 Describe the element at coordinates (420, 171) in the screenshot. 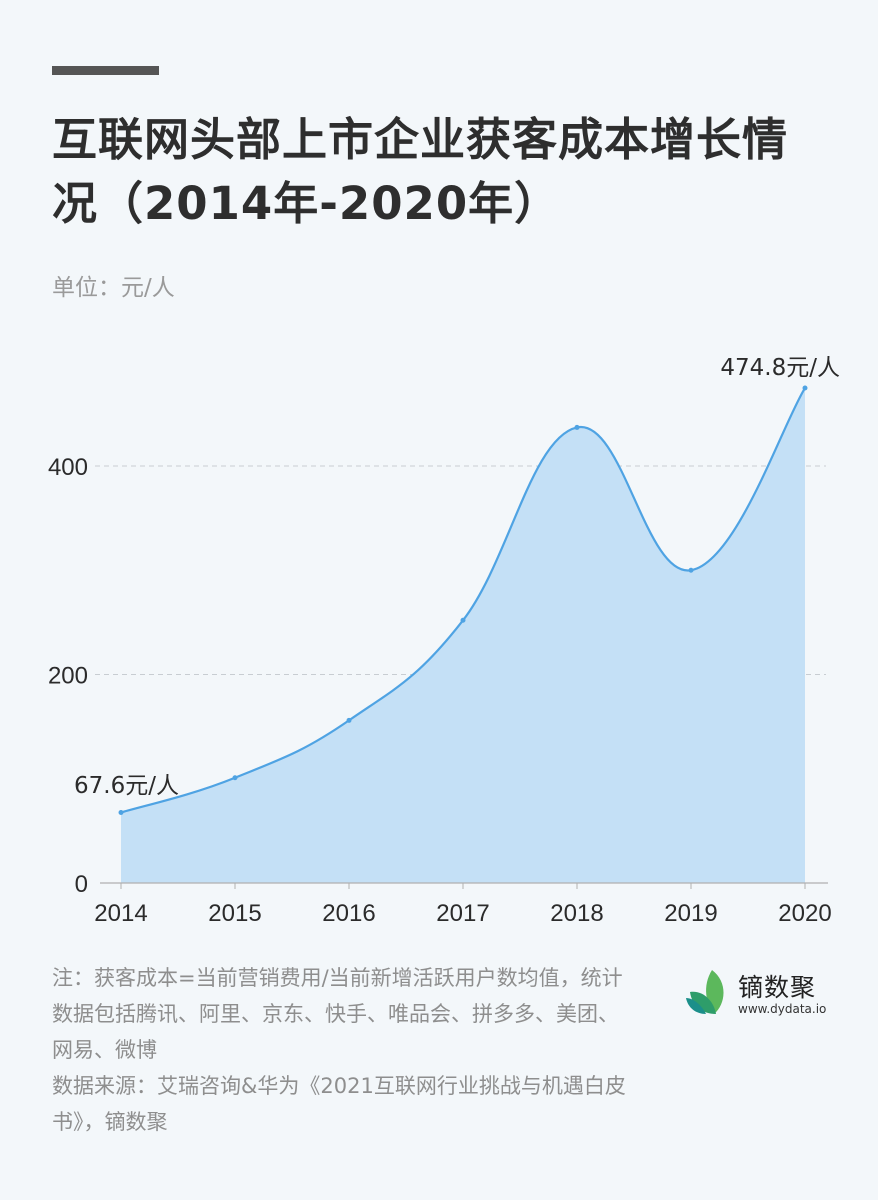

I see `page-title: 互联网头部上市企业获客成本增长情况（2014年-2020年）` at that location.